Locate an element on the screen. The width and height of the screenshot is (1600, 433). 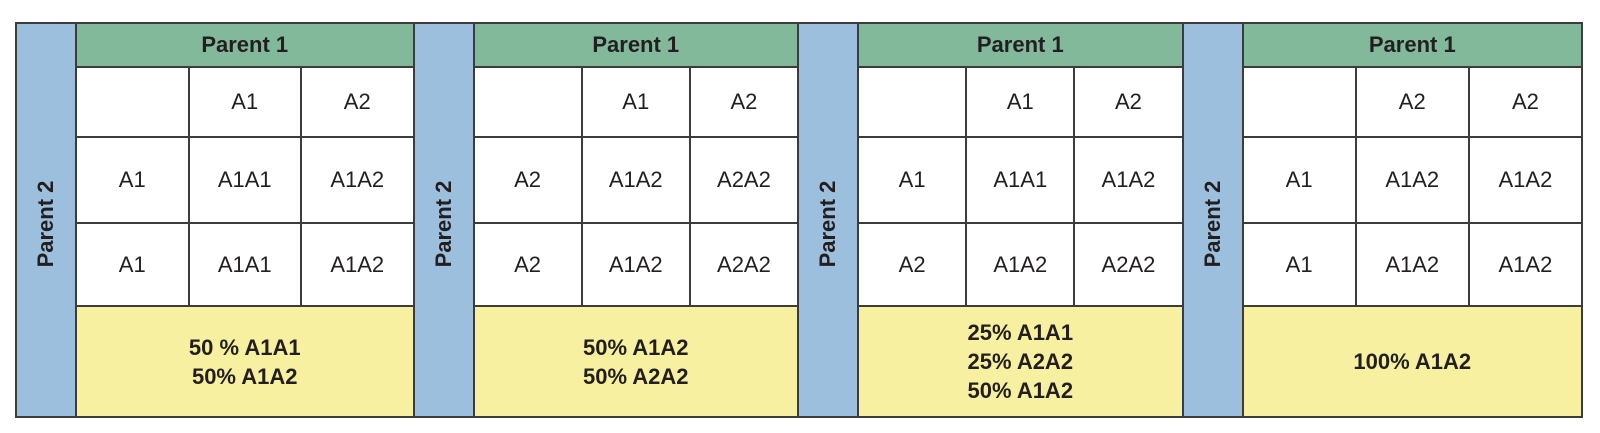
ratio-result-box: 25% A1A1 25% A2A2 50% A1A2 is located at coordinates (1020, 361).